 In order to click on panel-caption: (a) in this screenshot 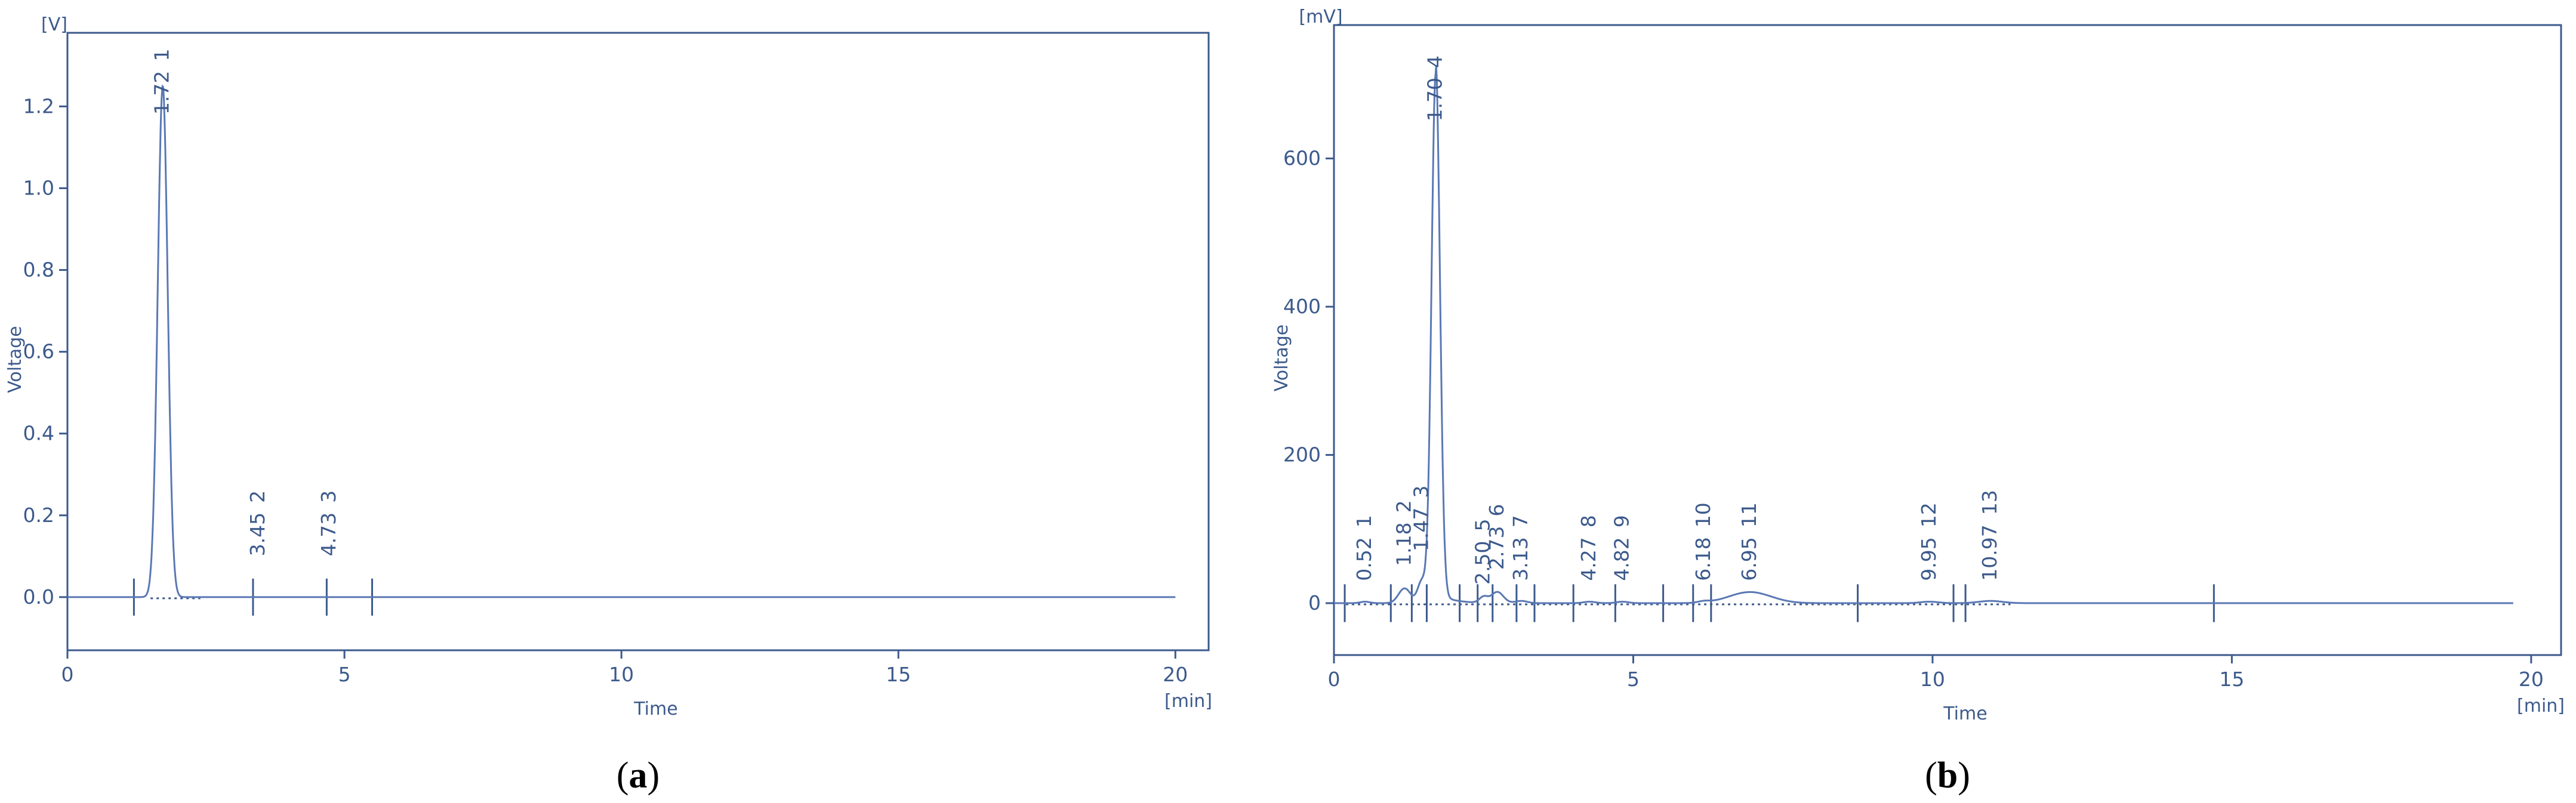, I will do `click(638, 775)`.